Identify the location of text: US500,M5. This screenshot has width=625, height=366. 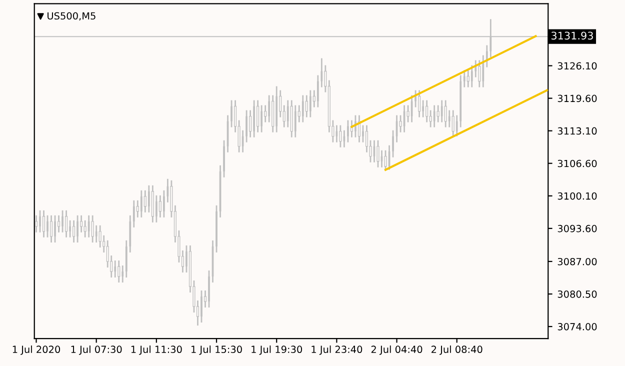
(72, 16).